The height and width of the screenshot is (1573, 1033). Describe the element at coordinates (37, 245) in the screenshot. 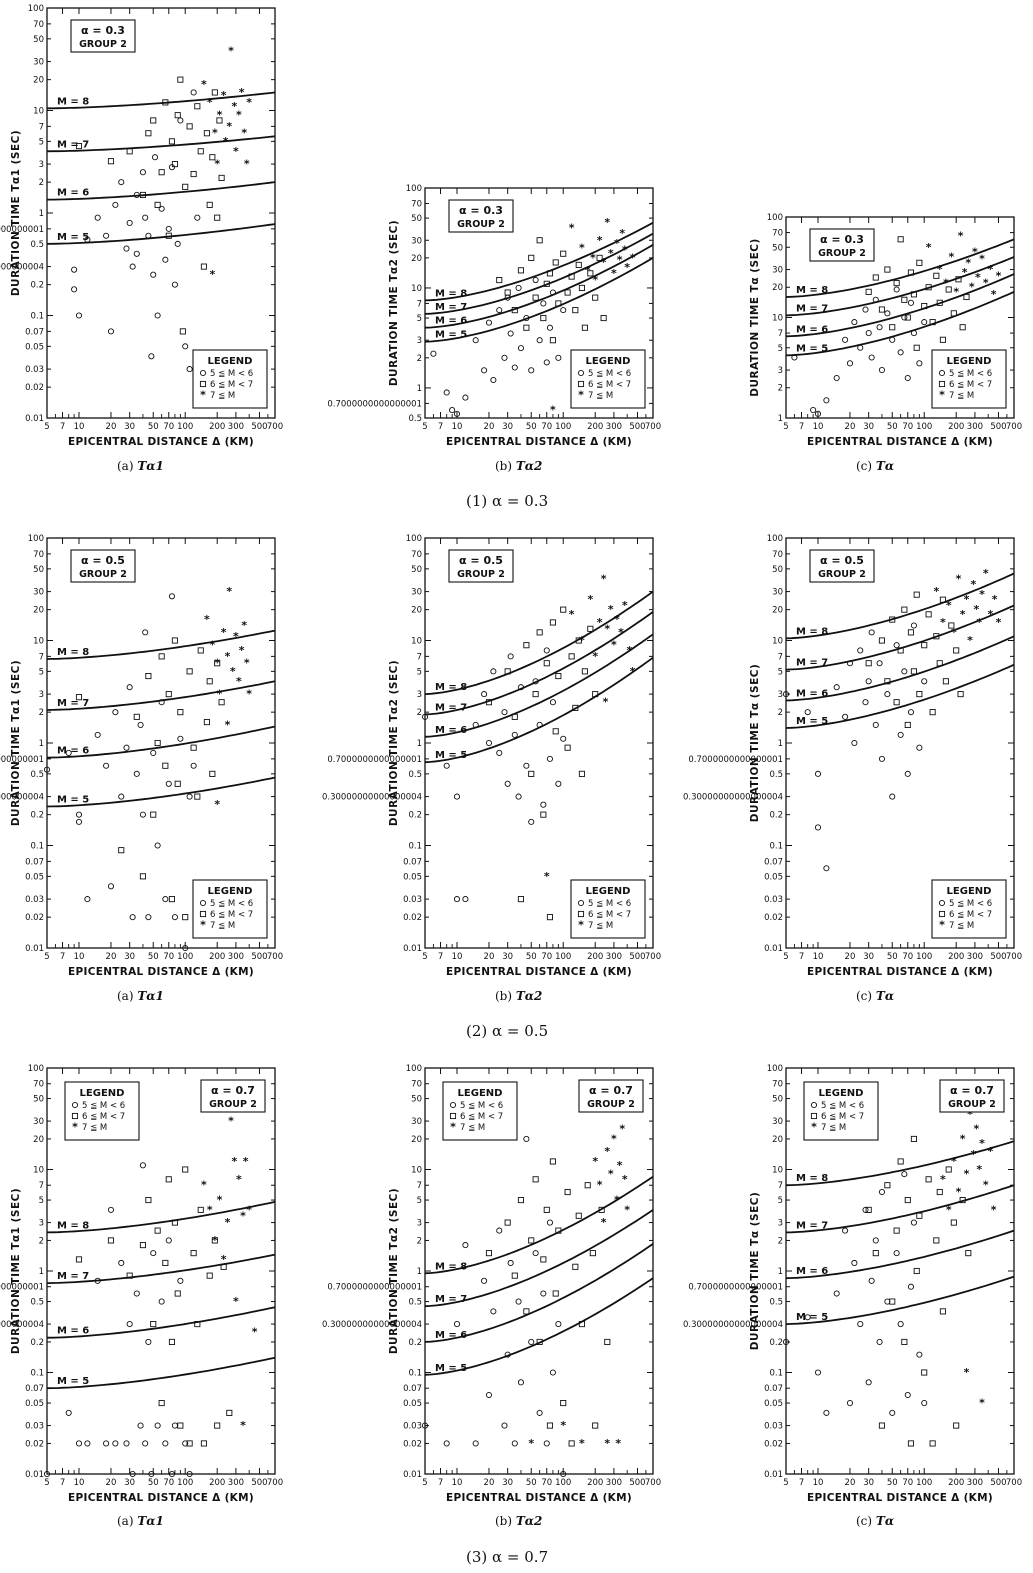

I see `y-tick-label: 0.5` at that location.